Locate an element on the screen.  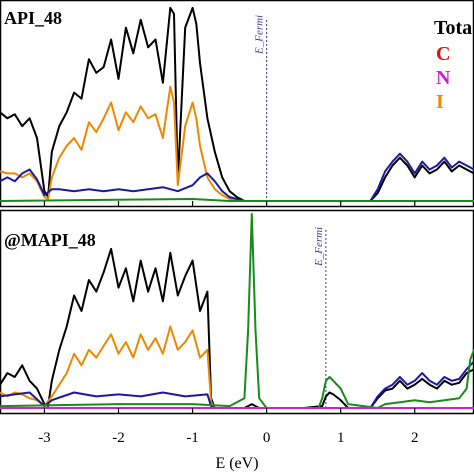
legend-item-i: I is located at coordinates (440, 102).